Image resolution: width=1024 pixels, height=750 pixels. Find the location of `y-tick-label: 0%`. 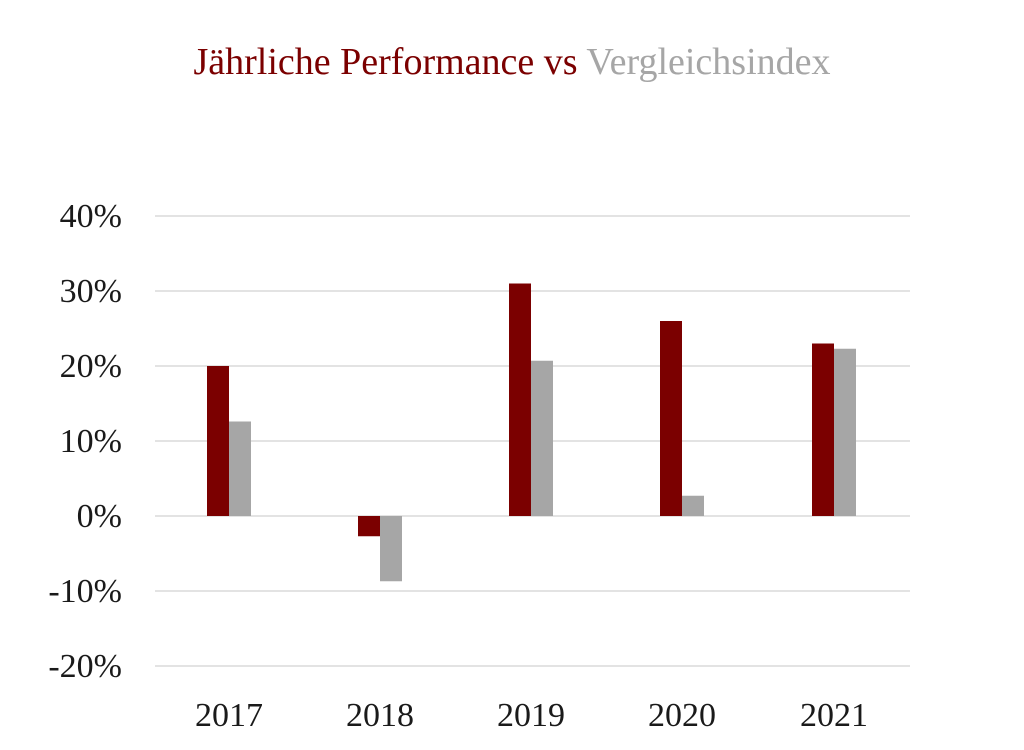

y-tick-label: 0% is located at coordinates (99, 516).